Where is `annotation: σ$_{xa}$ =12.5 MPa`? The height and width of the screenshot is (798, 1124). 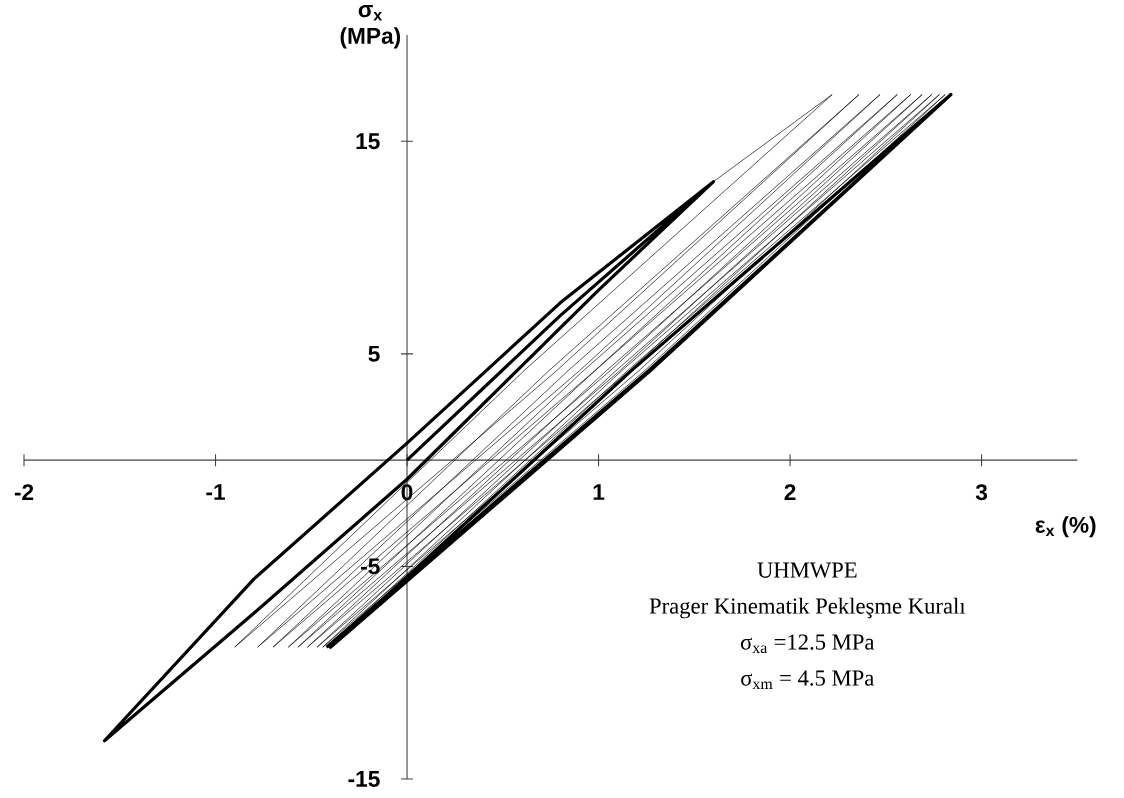 annotation: σ$_{xa}$ =12.5 MPa is located at coordinates (807, 644).